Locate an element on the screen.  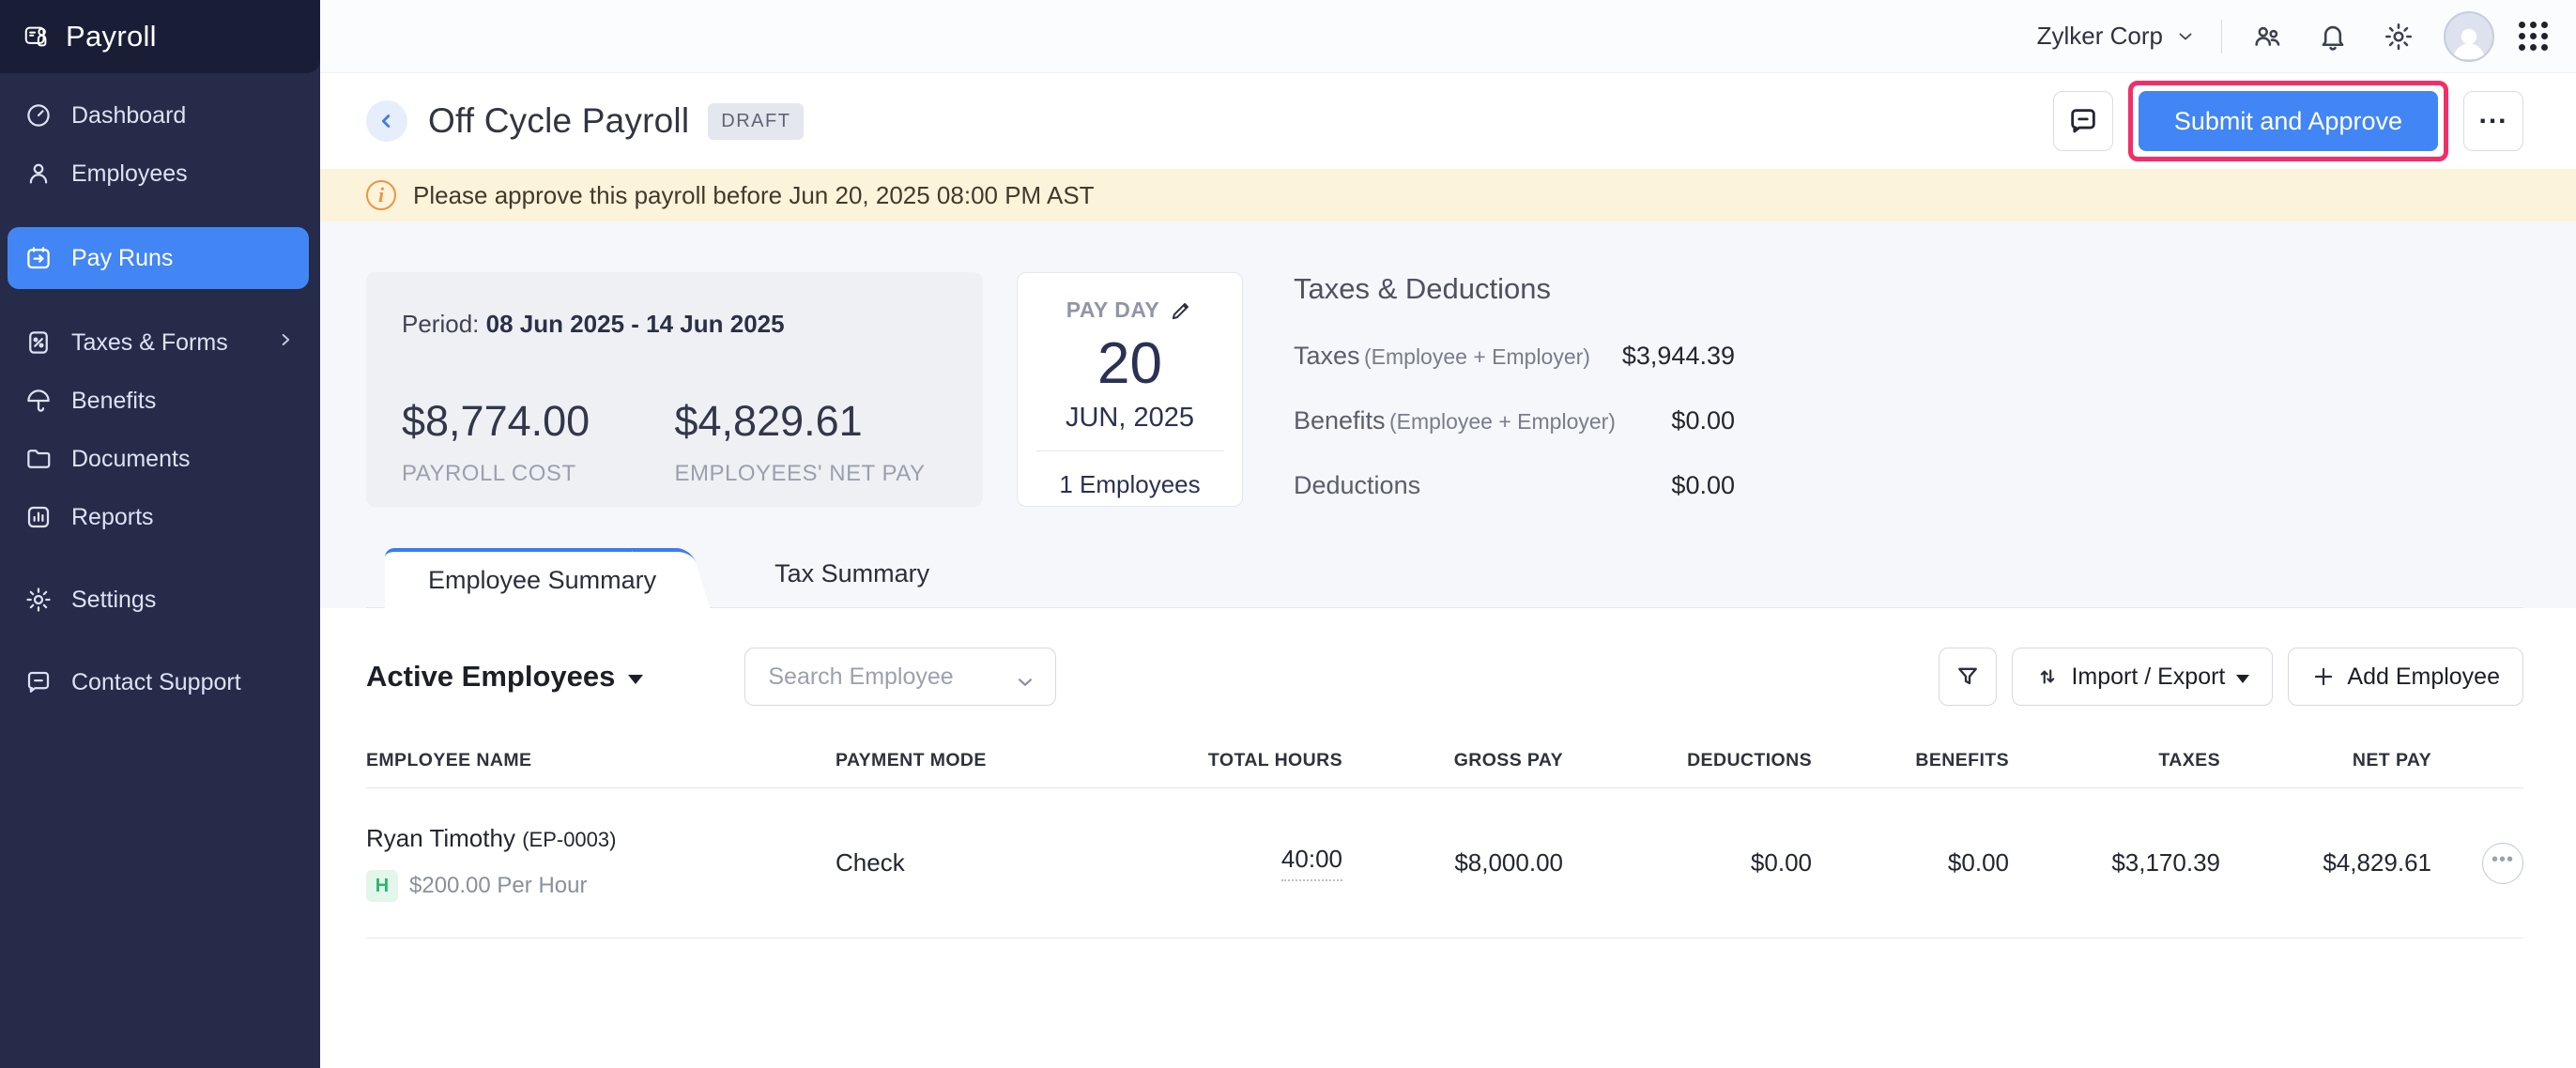
payment-mode-cell: Check is located at coordinates (871, 862).